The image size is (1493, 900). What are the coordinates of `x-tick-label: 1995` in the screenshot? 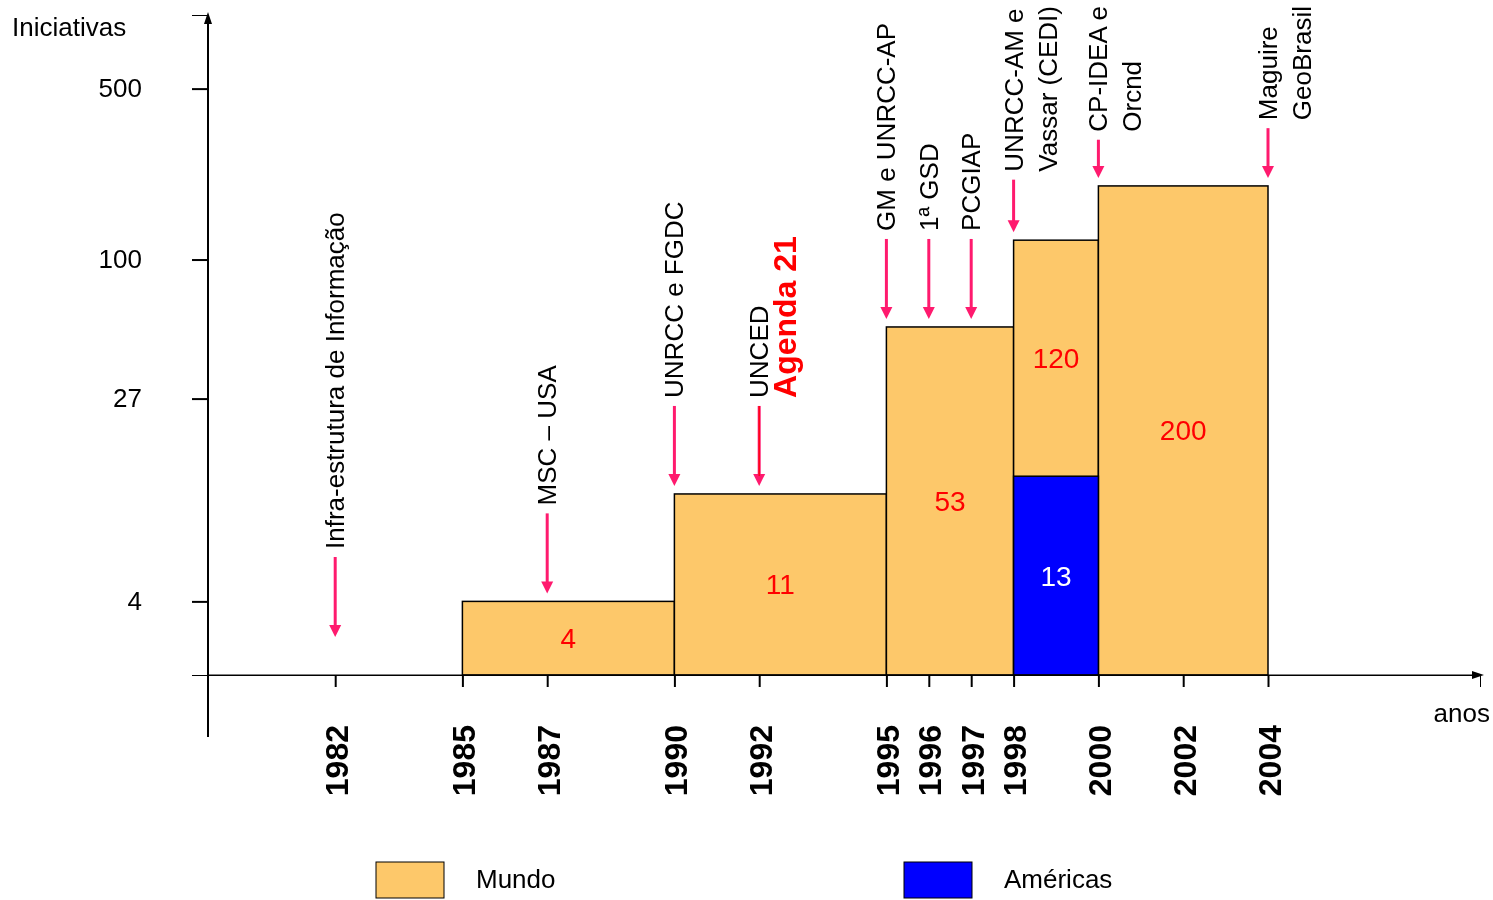 It's located at (887, 761).